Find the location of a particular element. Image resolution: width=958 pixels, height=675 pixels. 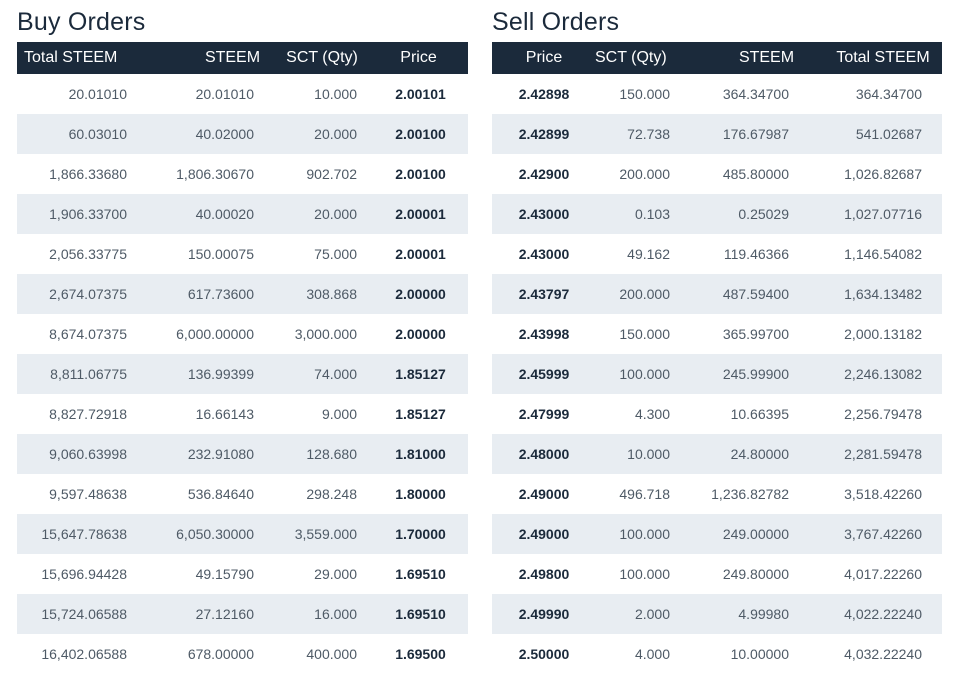

price-cell: 2.49000 is located at coordinates (544, 494).